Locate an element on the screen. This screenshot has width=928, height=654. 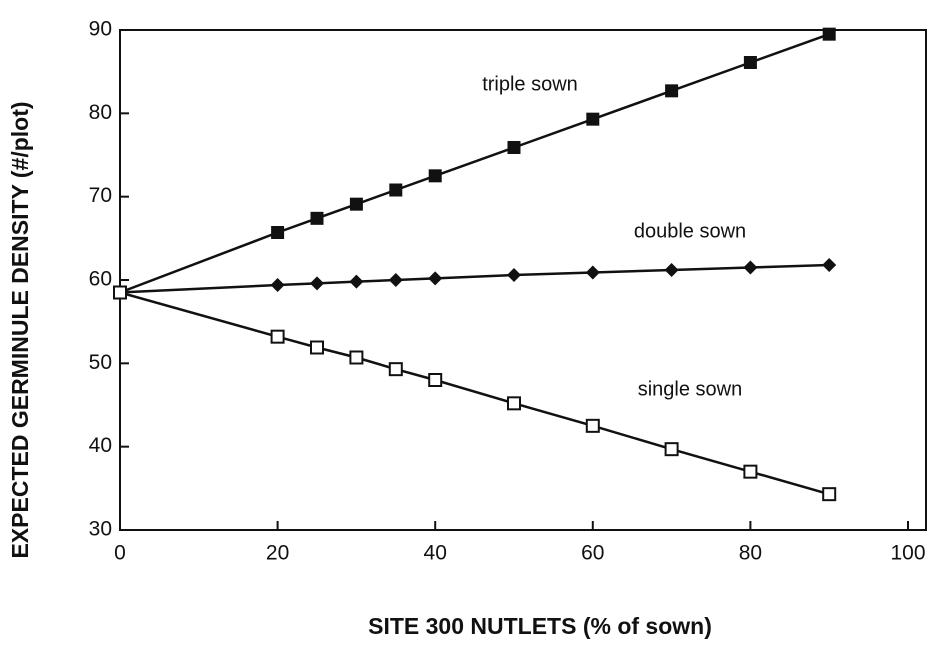
x-tick-label: 0 is located at coordinates (120, 553).